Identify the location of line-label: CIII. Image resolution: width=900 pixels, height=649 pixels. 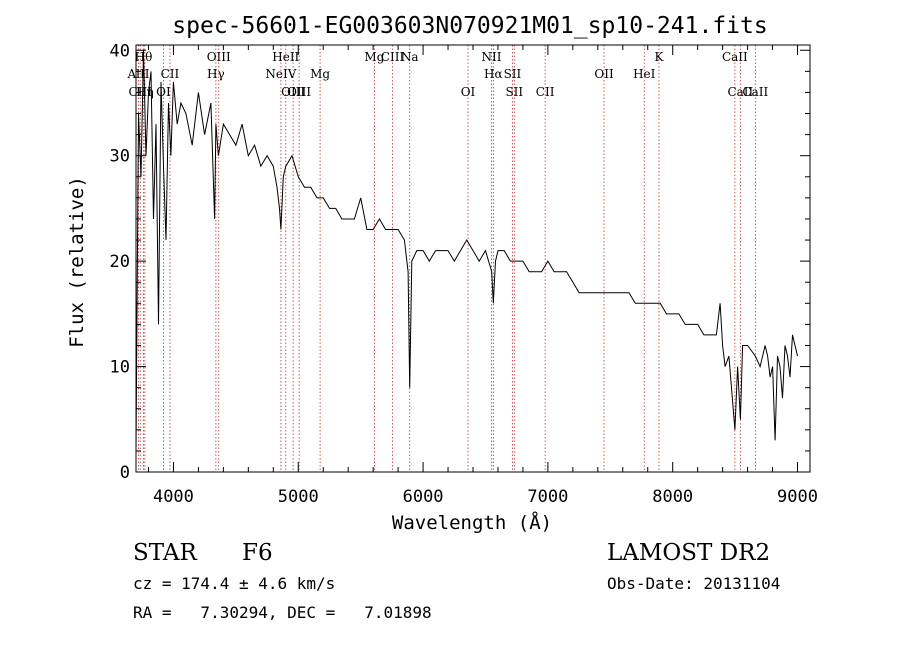
(393, 57).